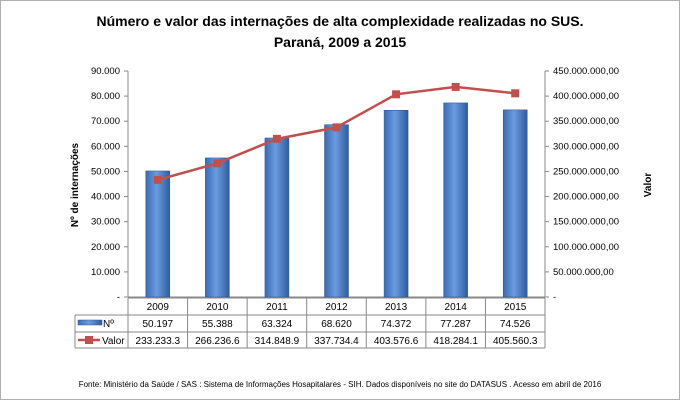 This screenshot has width=680, height=400. What do you see at coordinates (336, 341) in the screenshot?
I see `table-cell-valor: 337.734.4` at bounding box center [336, 341].